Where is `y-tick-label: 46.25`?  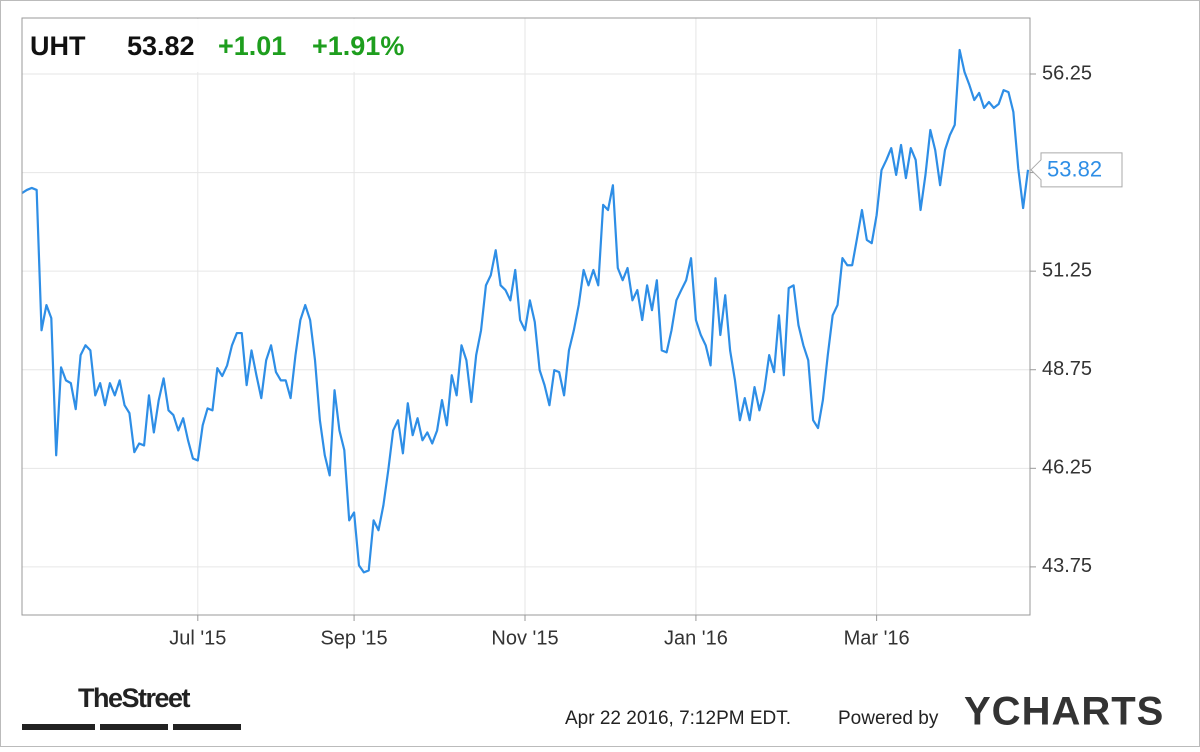 y-tick-label: 46.25 is located at coordinates (1067, 468).